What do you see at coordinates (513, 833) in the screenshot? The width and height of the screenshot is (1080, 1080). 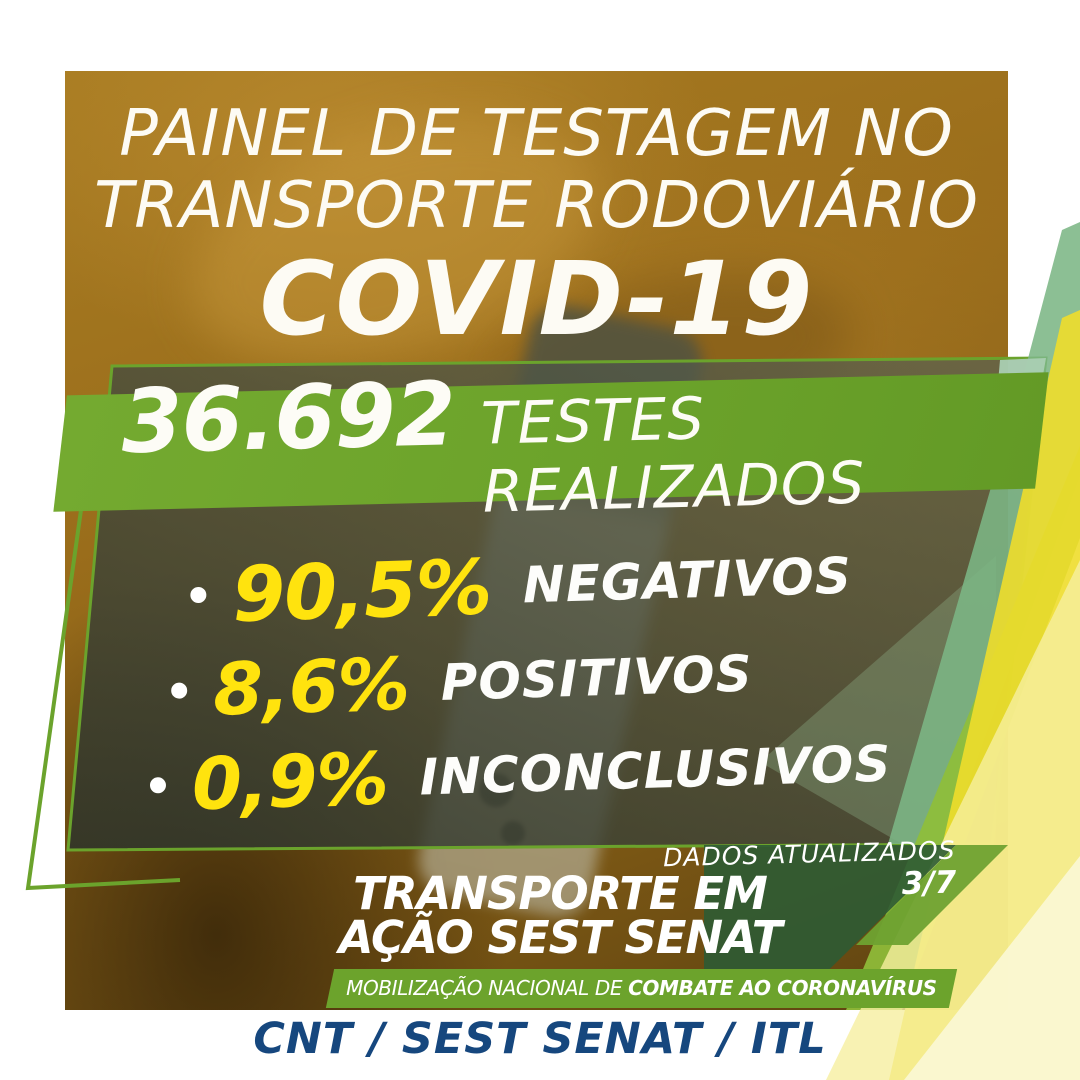 I see `cassette-well` at bounding box center [513, 833].